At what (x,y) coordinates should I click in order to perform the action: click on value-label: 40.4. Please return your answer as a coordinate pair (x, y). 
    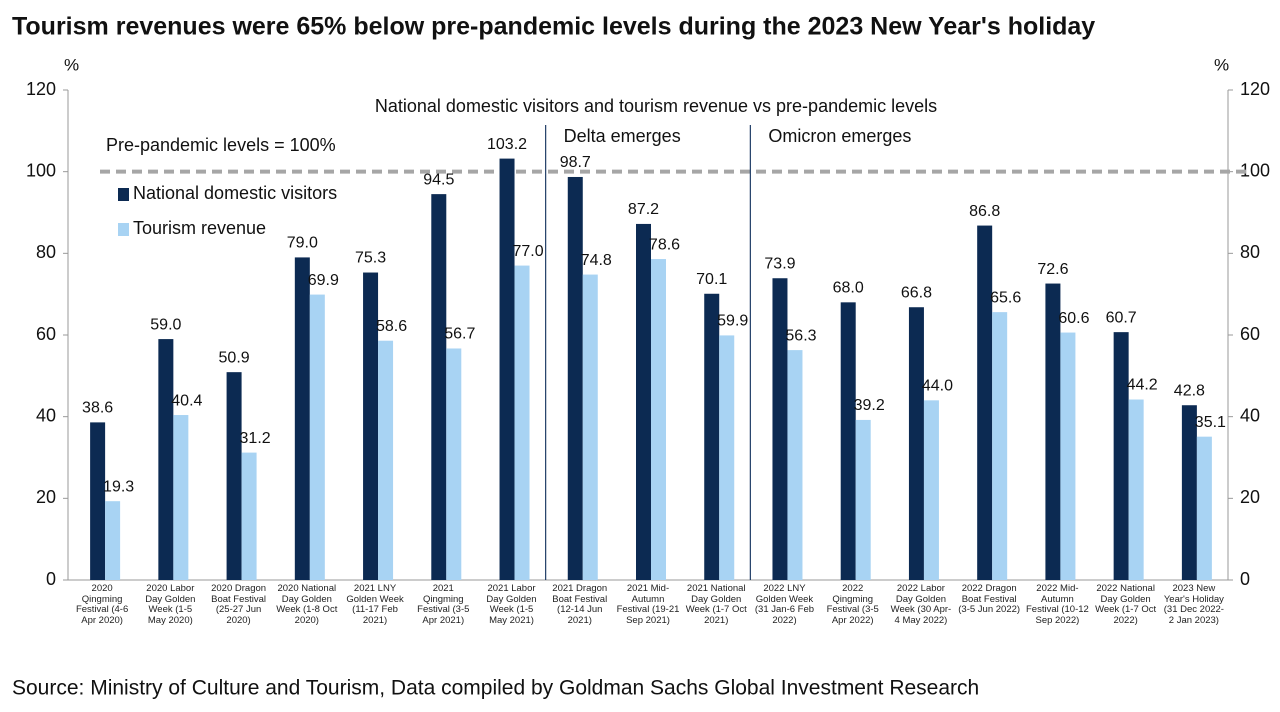
    Looking at the image, I should click on (186, 400).